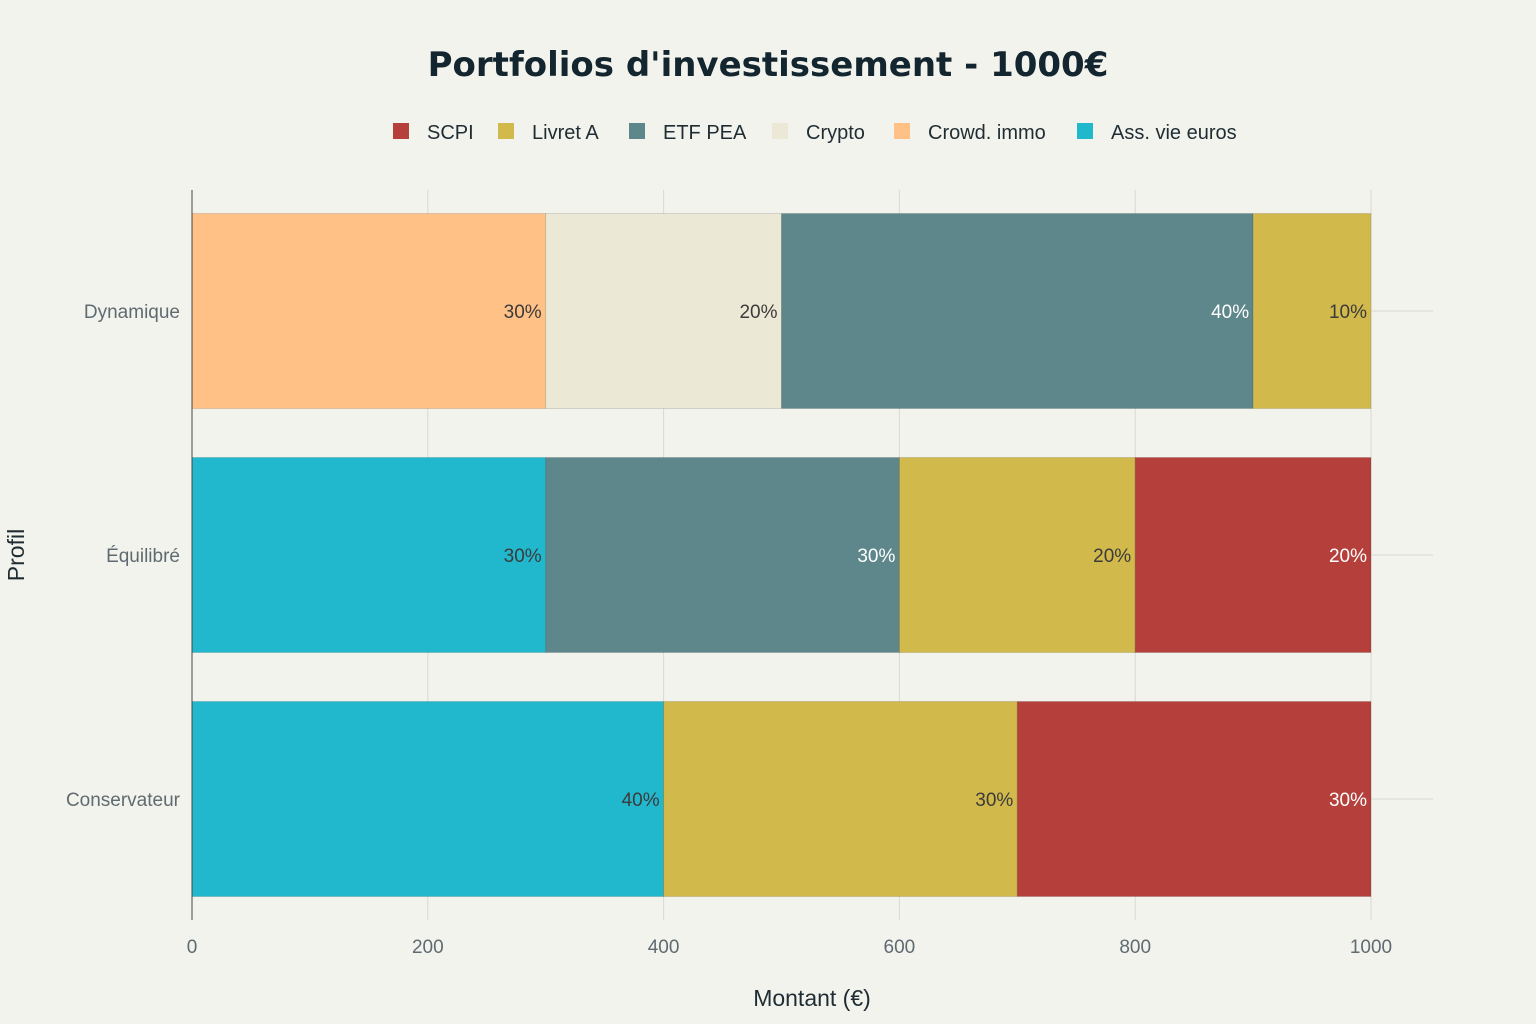  I want to click on x-tick-label: 1000, so click(1371, 947).